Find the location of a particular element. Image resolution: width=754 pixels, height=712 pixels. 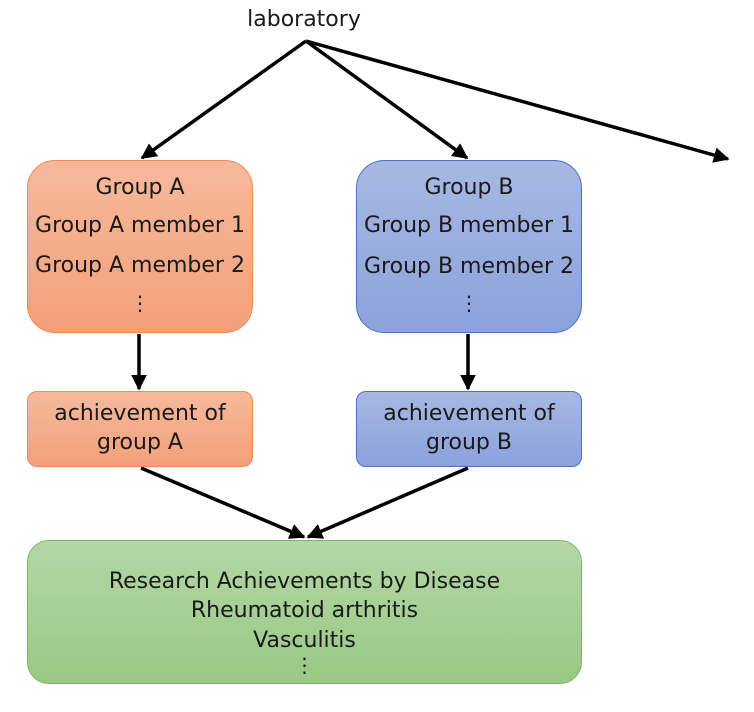

group-a-member-2: Group A member 2 is located at coordinates (140, 265).